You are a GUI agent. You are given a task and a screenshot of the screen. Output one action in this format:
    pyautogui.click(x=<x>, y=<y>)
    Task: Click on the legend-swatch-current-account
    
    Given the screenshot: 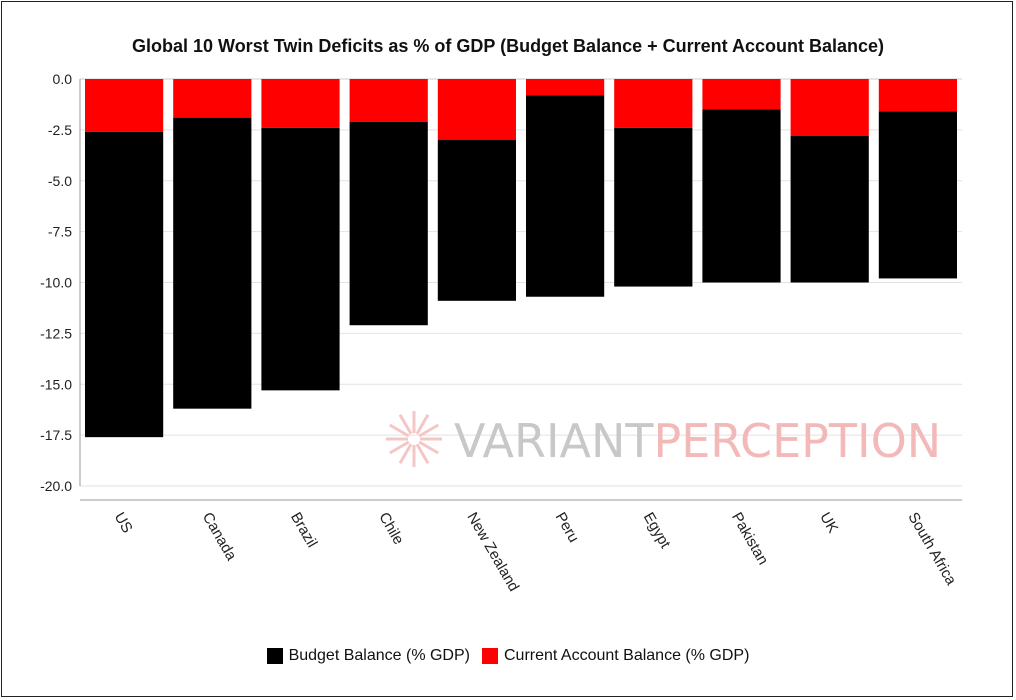 What is the action you would take?
    pyautogui.click(x=489, y=656)
    